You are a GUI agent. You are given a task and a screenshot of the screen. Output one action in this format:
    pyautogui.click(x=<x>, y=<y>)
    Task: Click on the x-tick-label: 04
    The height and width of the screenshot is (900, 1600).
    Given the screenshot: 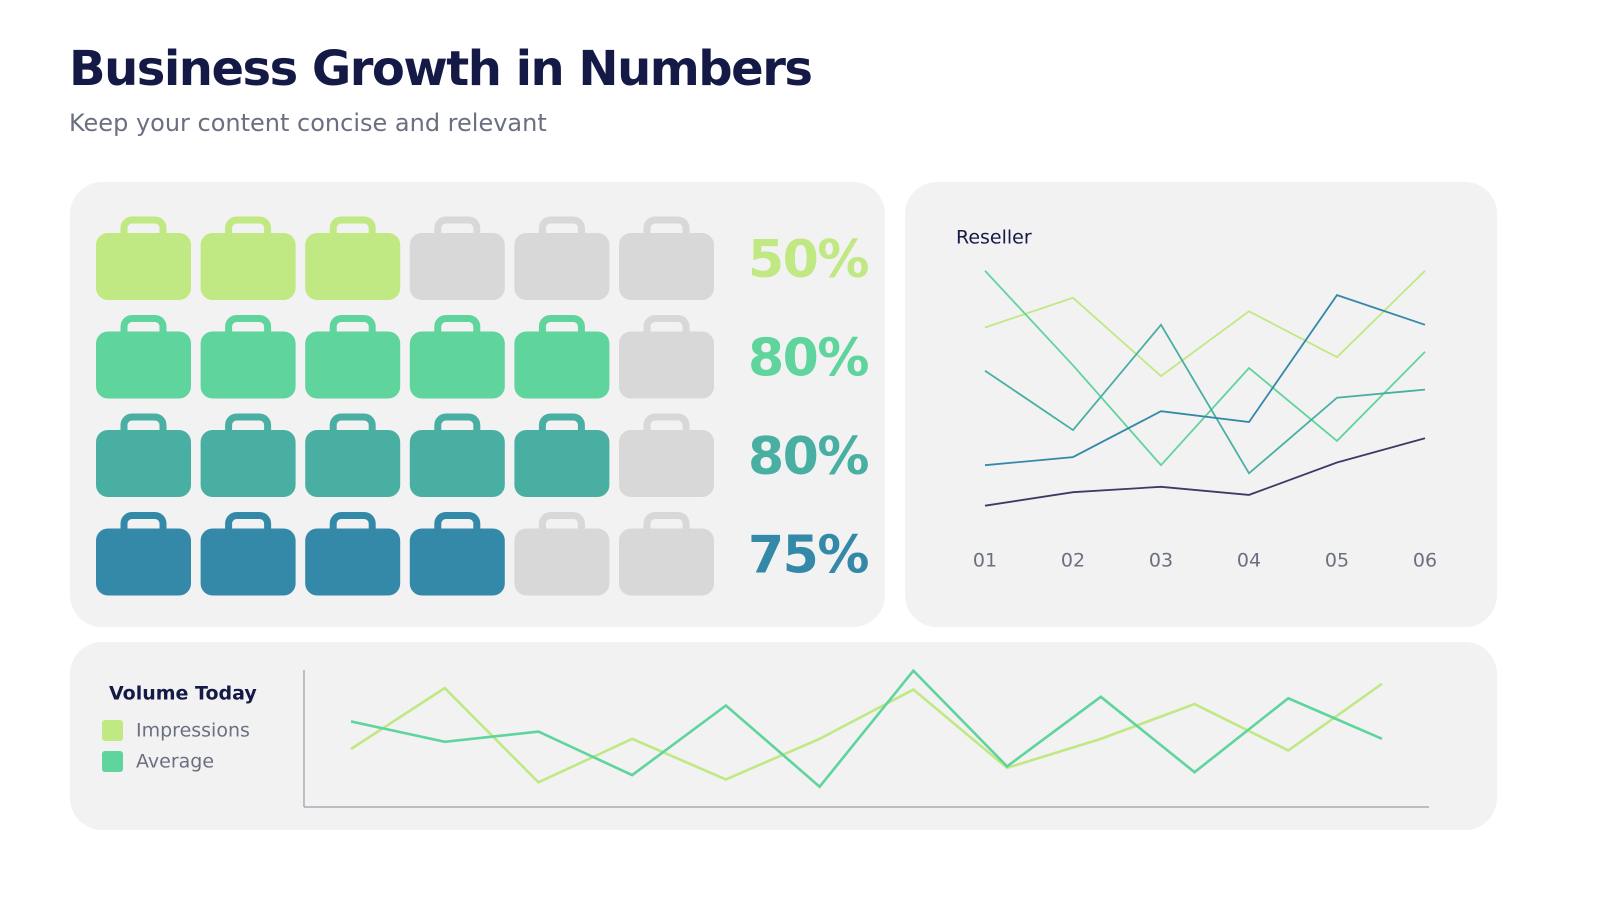 What is the action you would take?
    pyautogui.click(x=1249, y=561)
    